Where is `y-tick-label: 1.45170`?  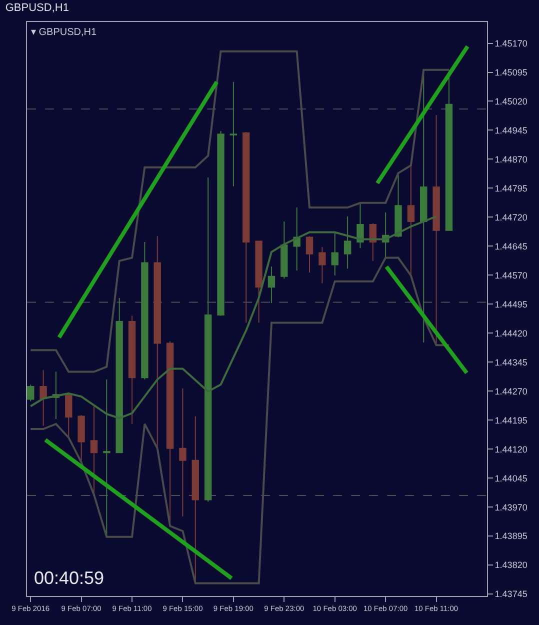
y-tick-label: 1.45170 is located at coordinates (511, 43).